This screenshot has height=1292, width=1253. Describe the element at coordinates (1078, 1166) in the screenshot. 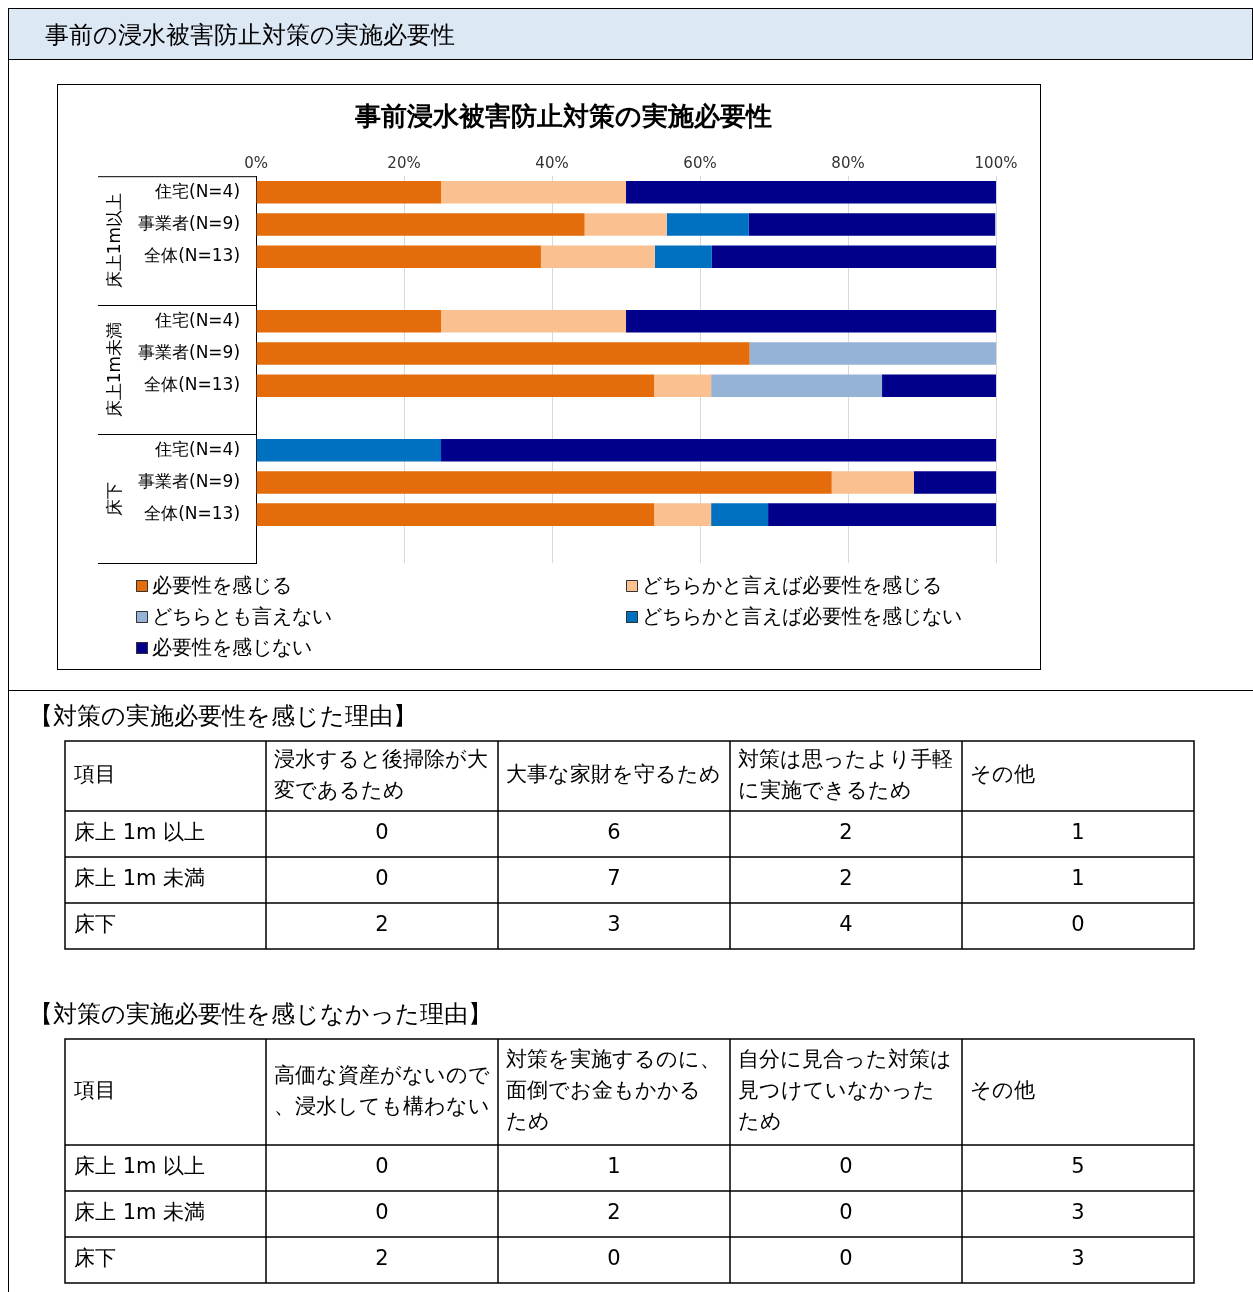

I see `data-label: 5` at that location.